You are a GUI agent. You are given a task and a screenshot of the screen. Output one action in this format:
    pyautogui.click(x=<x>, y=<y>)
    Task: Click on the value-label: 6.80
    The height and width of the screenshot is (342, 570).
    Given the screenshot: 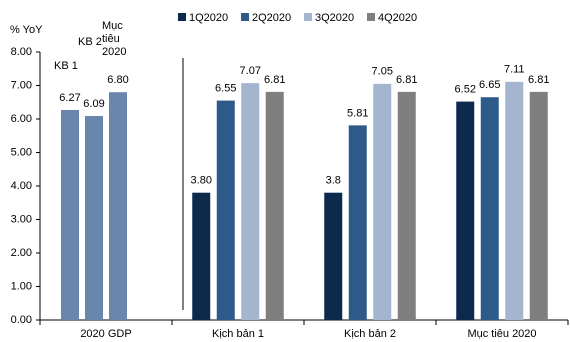 What is the action you would take?
    pyautogui.click(x=117, y=80)
    